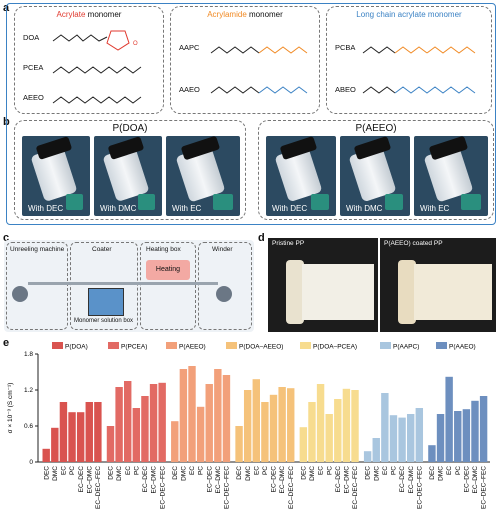 This screenshot has width=500, height=515. I want to click on label-coater: Coater, so click(102, 249).